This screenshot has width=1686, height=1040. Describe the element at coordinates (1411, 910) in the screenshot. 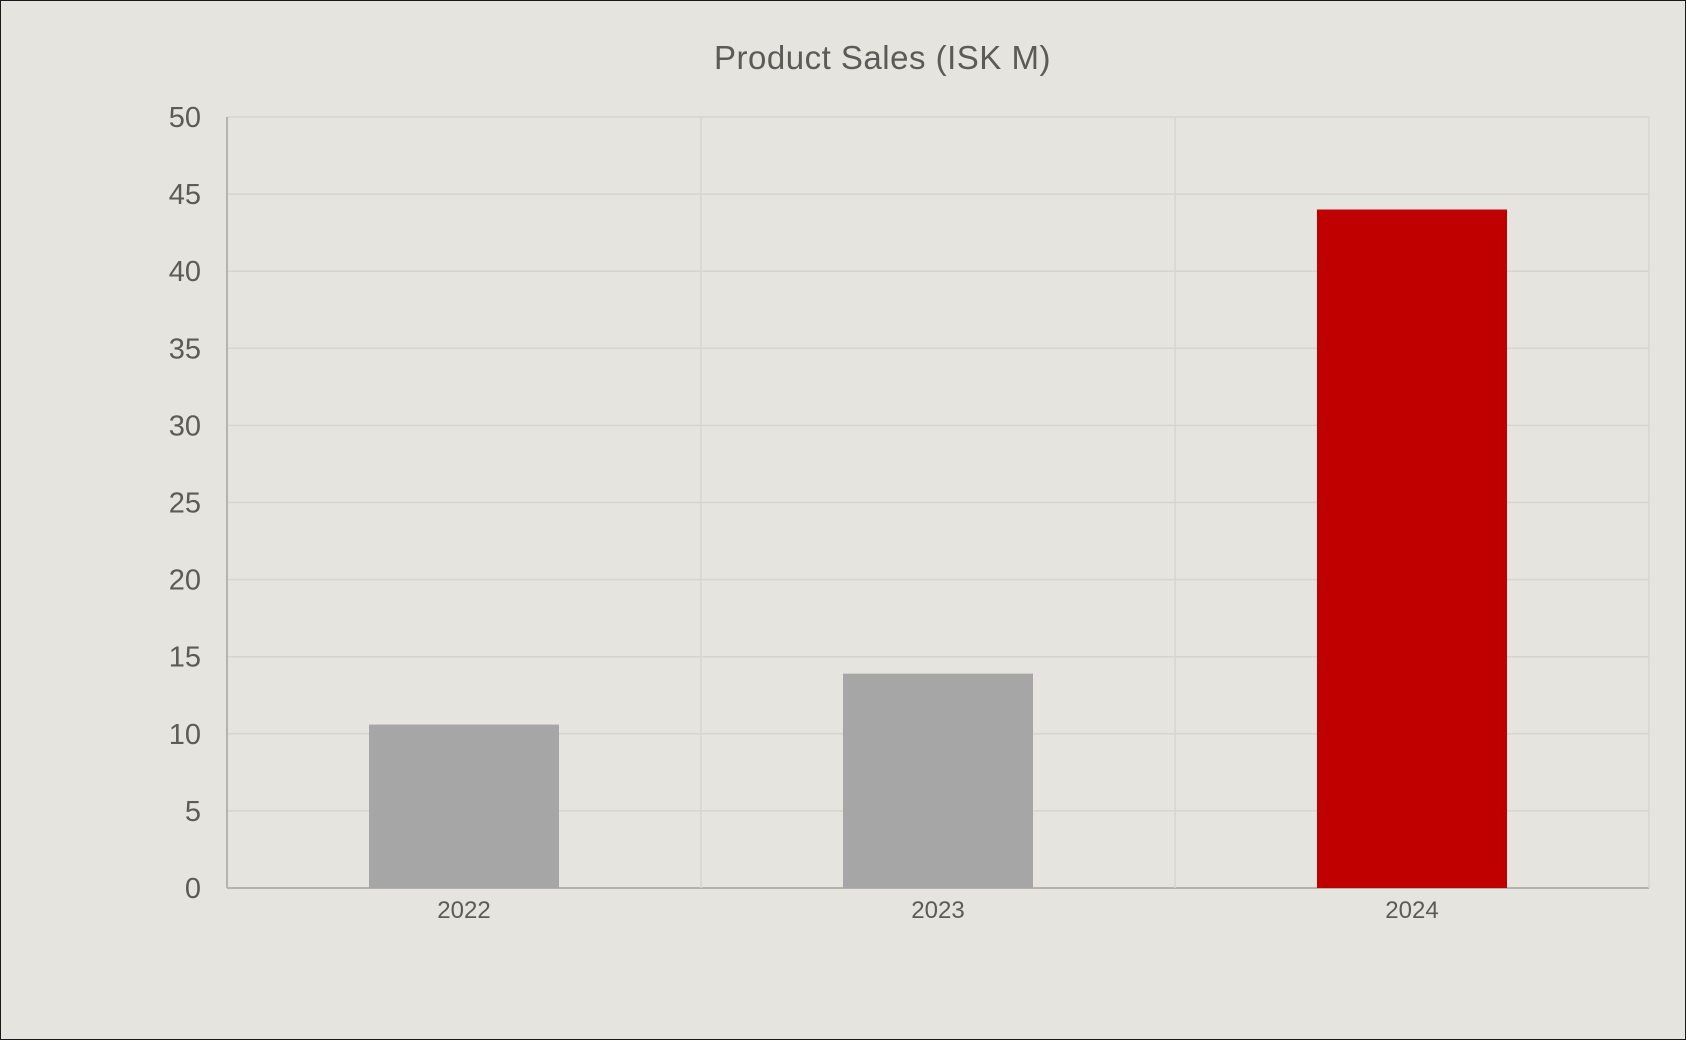

I see `x-tick-label: 2024` at that location.